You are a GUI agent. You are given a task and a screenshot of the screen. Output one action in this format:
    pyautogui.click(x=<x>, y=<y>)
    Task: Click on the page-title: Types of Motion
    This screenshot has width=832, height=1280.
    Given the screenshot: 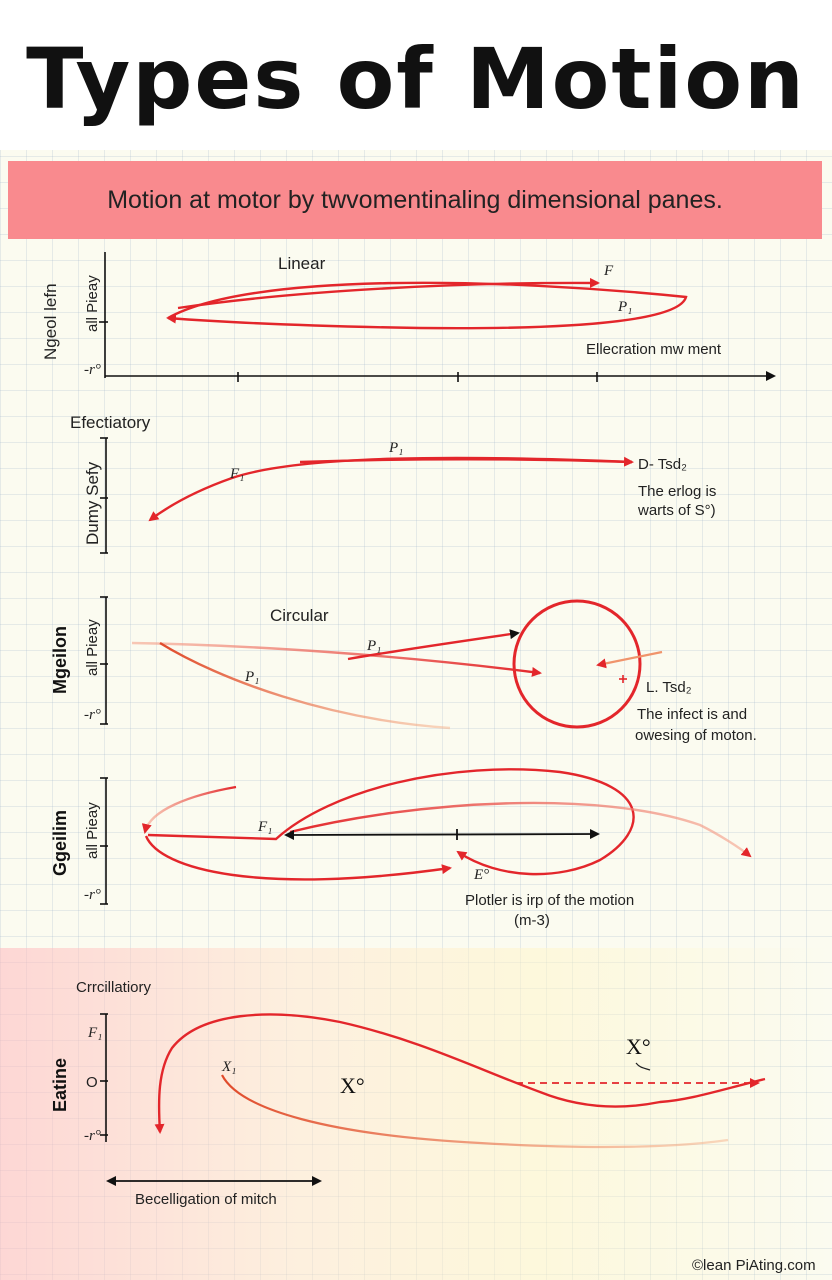 What is the action you would take?
    pyautogui.click(x=416, y=79)
    